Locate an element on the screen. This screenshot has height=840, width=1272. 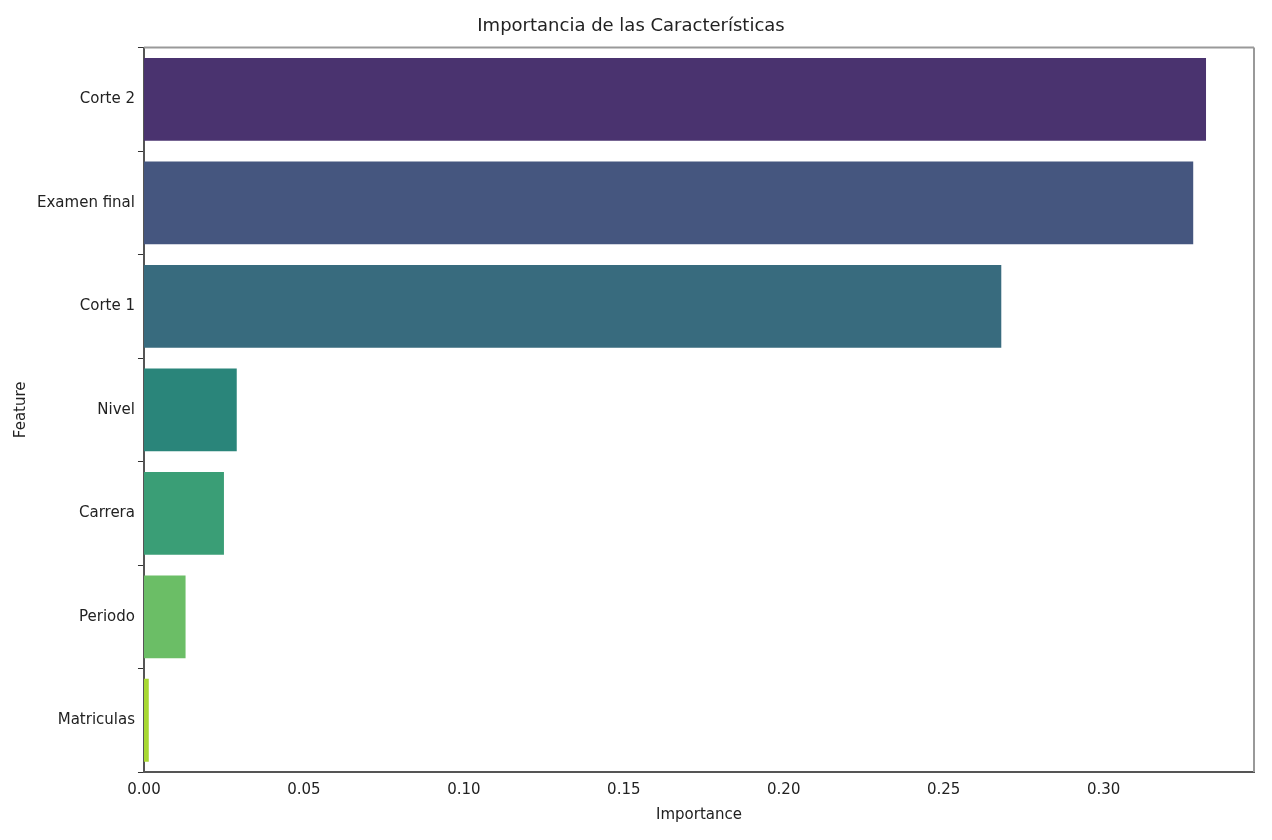
y-tick-label: Carrera is located at coordinates (106, 512).